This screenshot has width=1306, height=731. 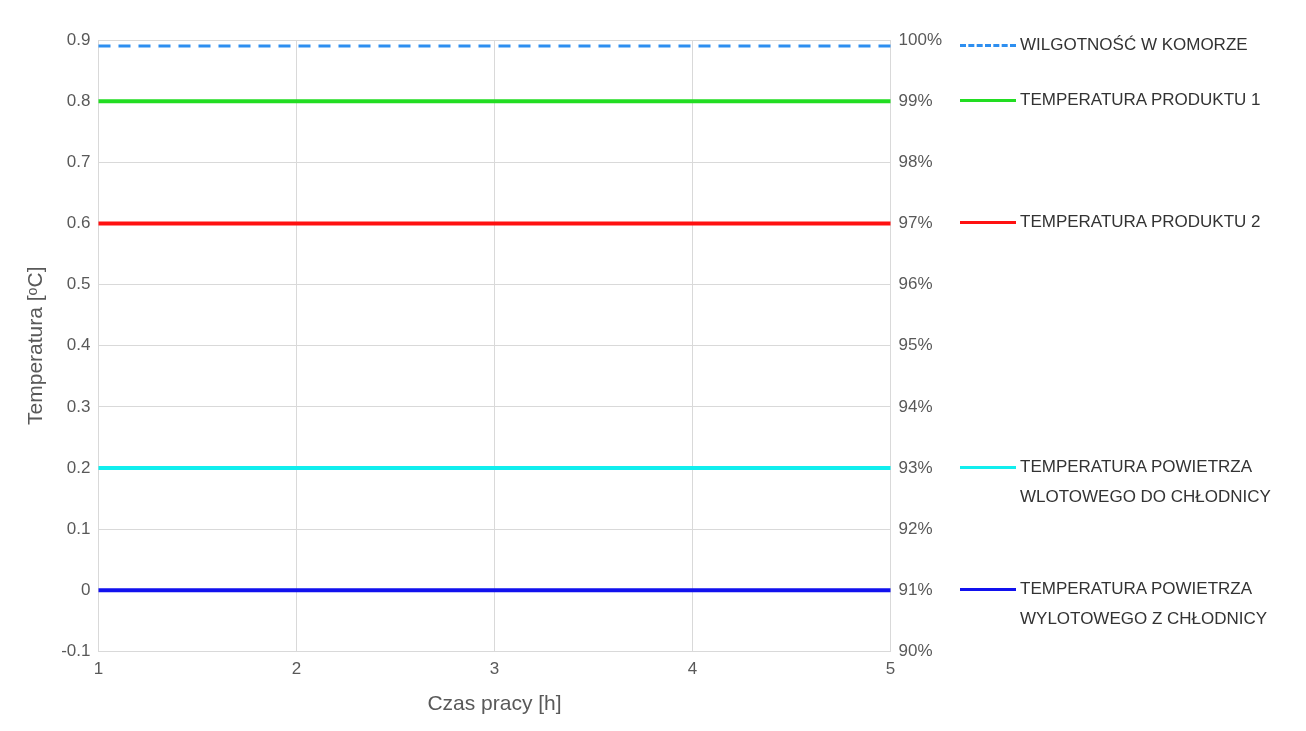 What do you see at coordinates (915, 100) in the screenshot?
I see `y2-tick-label: 99%` at bounding box center [915, 100].